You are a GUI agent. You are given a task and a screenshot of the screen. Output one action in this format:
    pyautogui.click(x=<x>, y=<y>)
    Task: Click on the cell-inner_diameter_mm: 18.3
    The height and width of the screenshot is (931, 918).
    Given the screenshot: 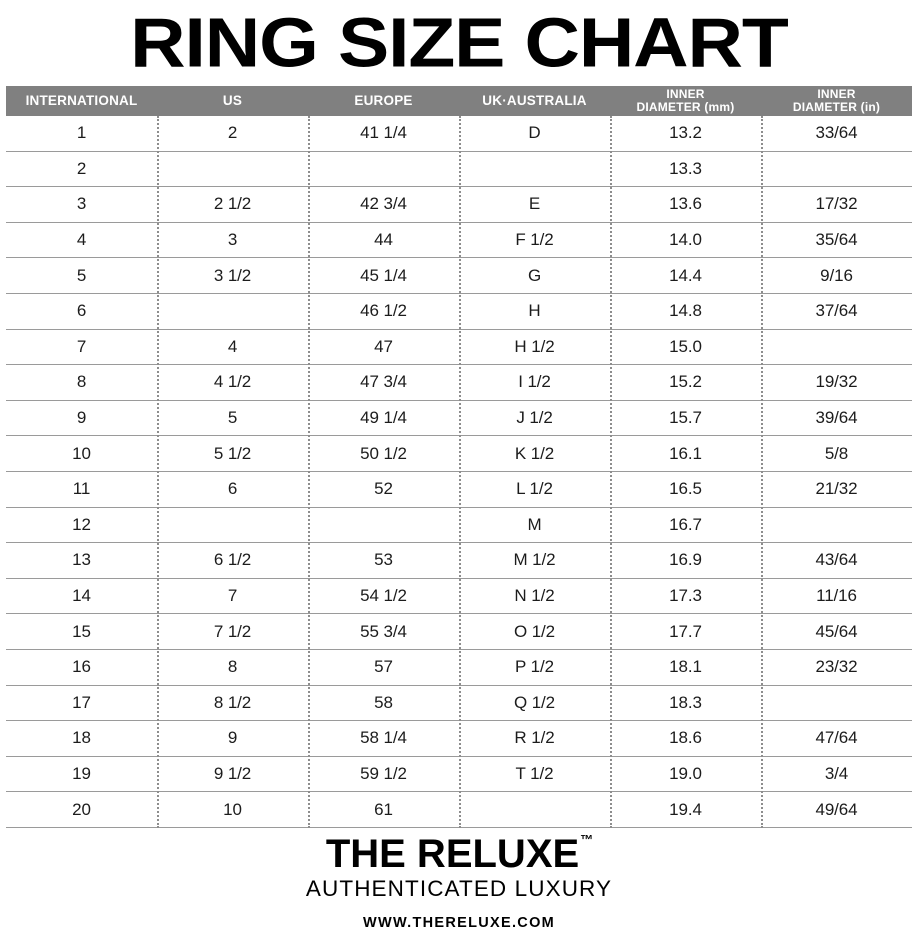 What is the action you would take?
    pyautogui.click(x=685, y=703)
    